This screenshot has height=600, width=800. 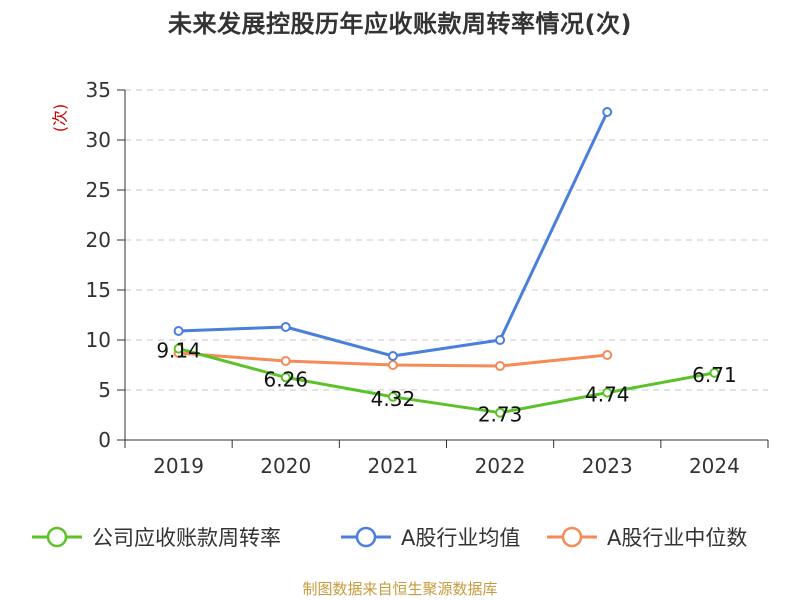 I want to click on legend-label: 公司应收账款周转率, so click(x=186, y=538).